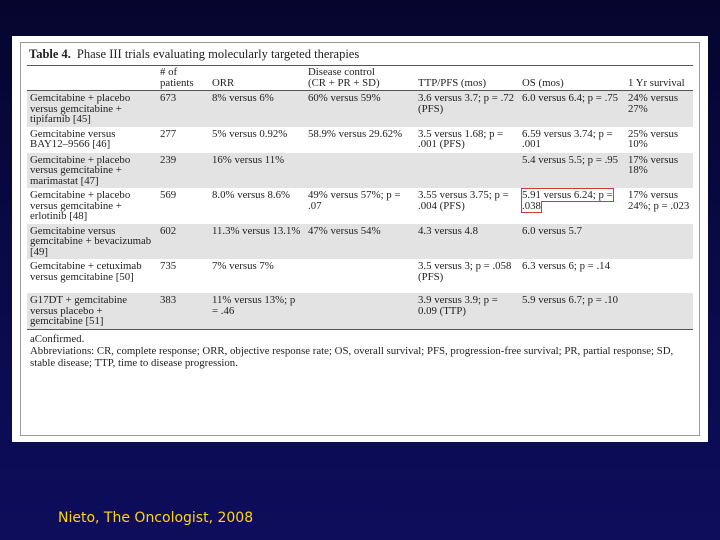  I want to click on cell-disease-control: 60% versus 59%, so click(360, 108).